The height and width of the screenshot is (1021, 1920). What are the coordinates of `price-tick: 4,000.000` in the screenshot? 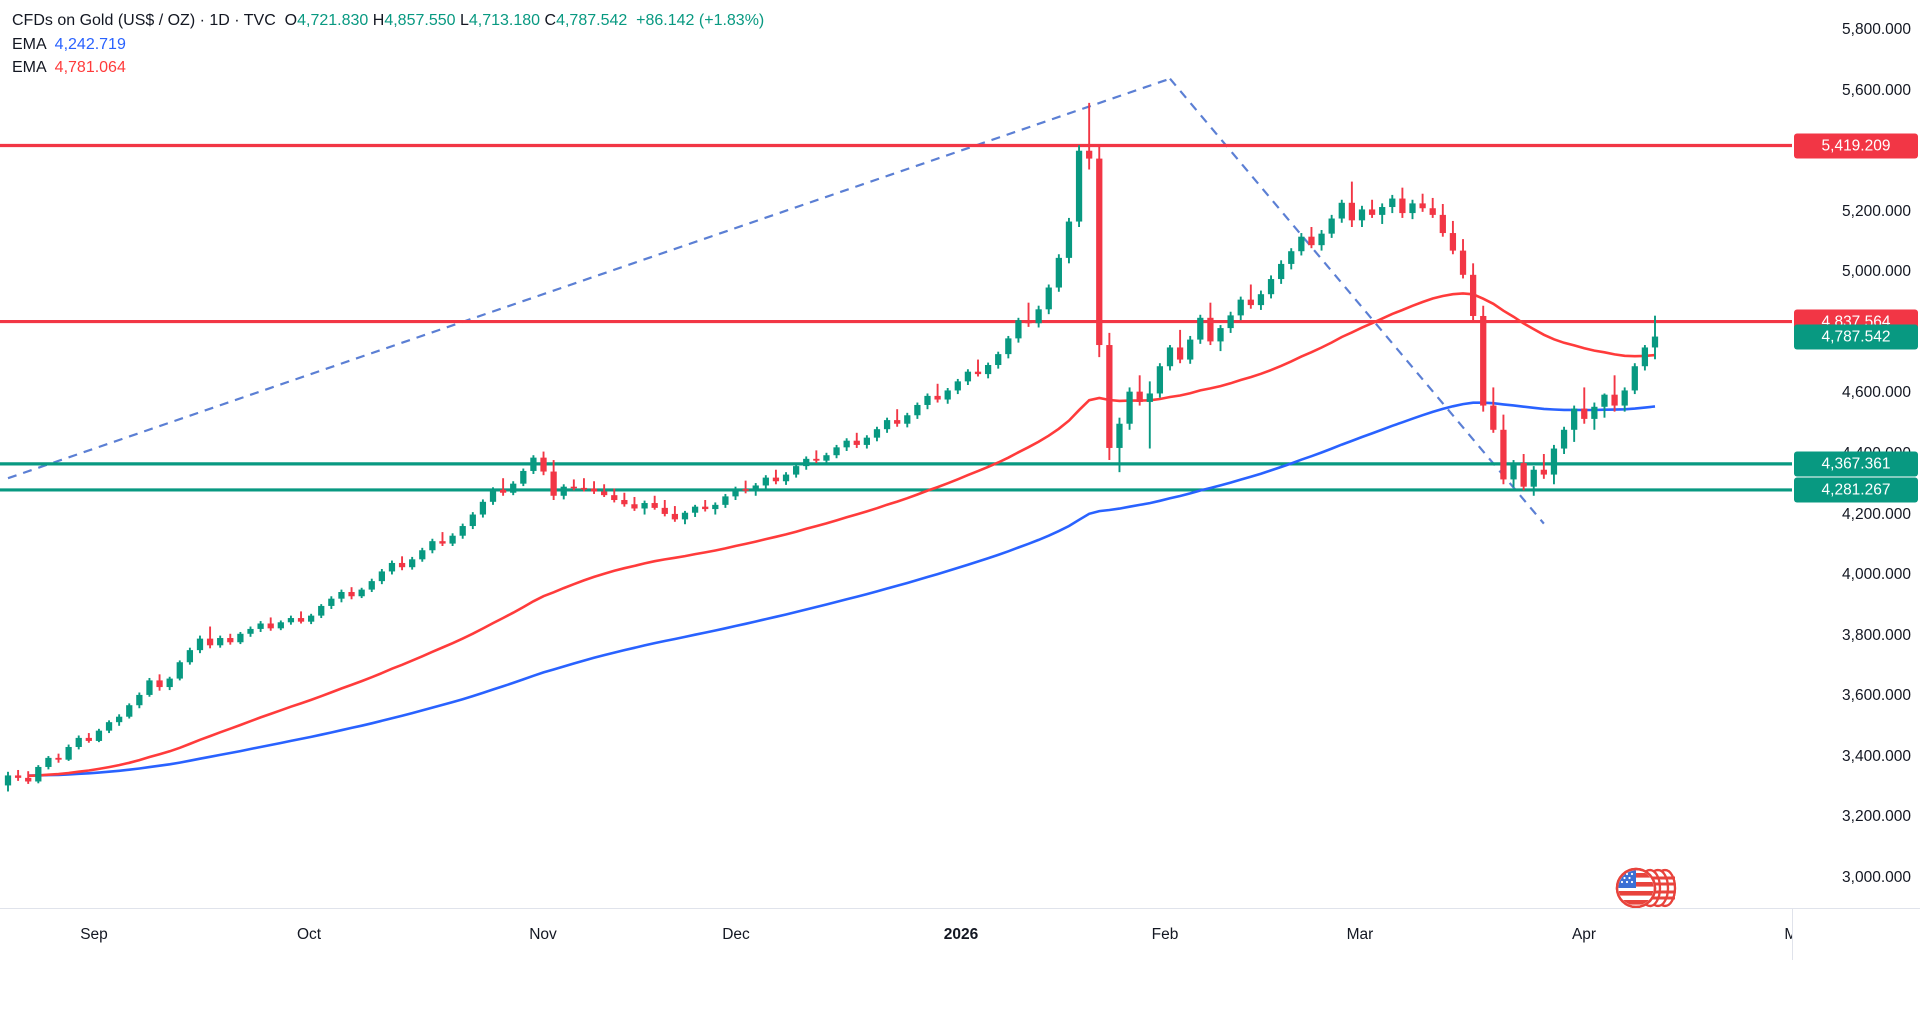 It's located at (1876, 575).